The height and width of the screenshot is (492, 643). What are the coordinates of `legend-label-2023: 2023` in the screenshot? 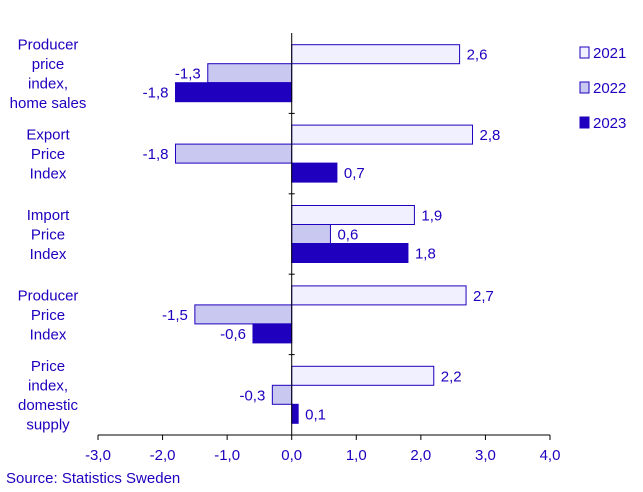 It's located at (609, 123).